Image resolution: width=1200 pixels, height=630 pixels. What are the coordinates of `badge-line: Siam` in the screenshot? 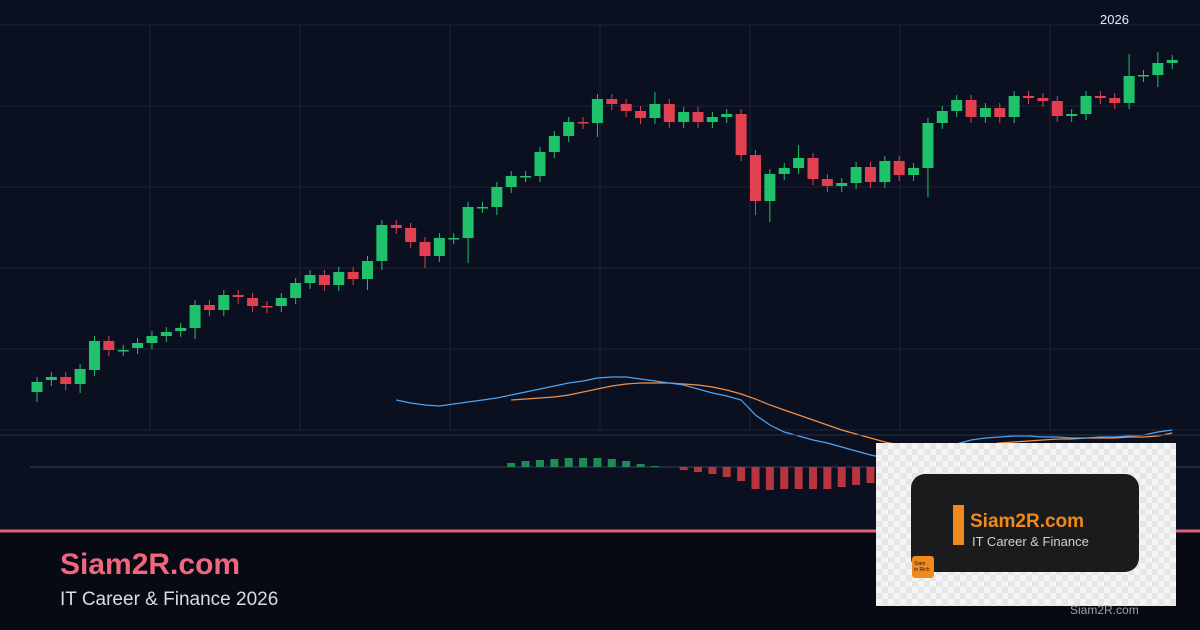 It's located at (920, 564).